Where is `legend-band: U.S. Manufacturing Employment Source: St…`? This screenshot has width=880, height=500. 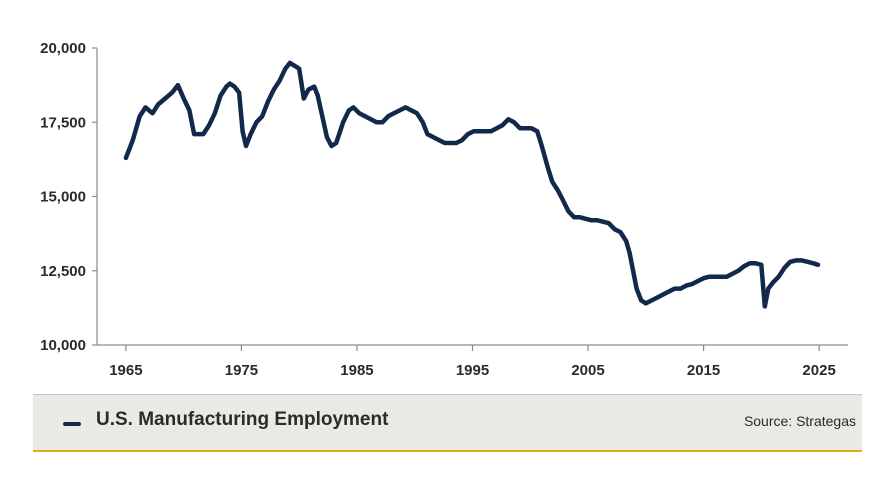 legend-band: U.S. Manufacturing Employment Source: St… is located at coordinates (447, 423).